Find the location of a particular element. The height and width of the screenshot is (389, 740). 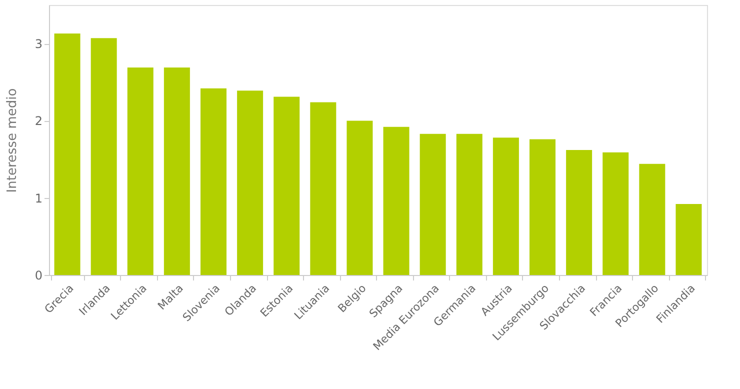

y-axis-title: Interesse medio is located at coordinates (12, 140).